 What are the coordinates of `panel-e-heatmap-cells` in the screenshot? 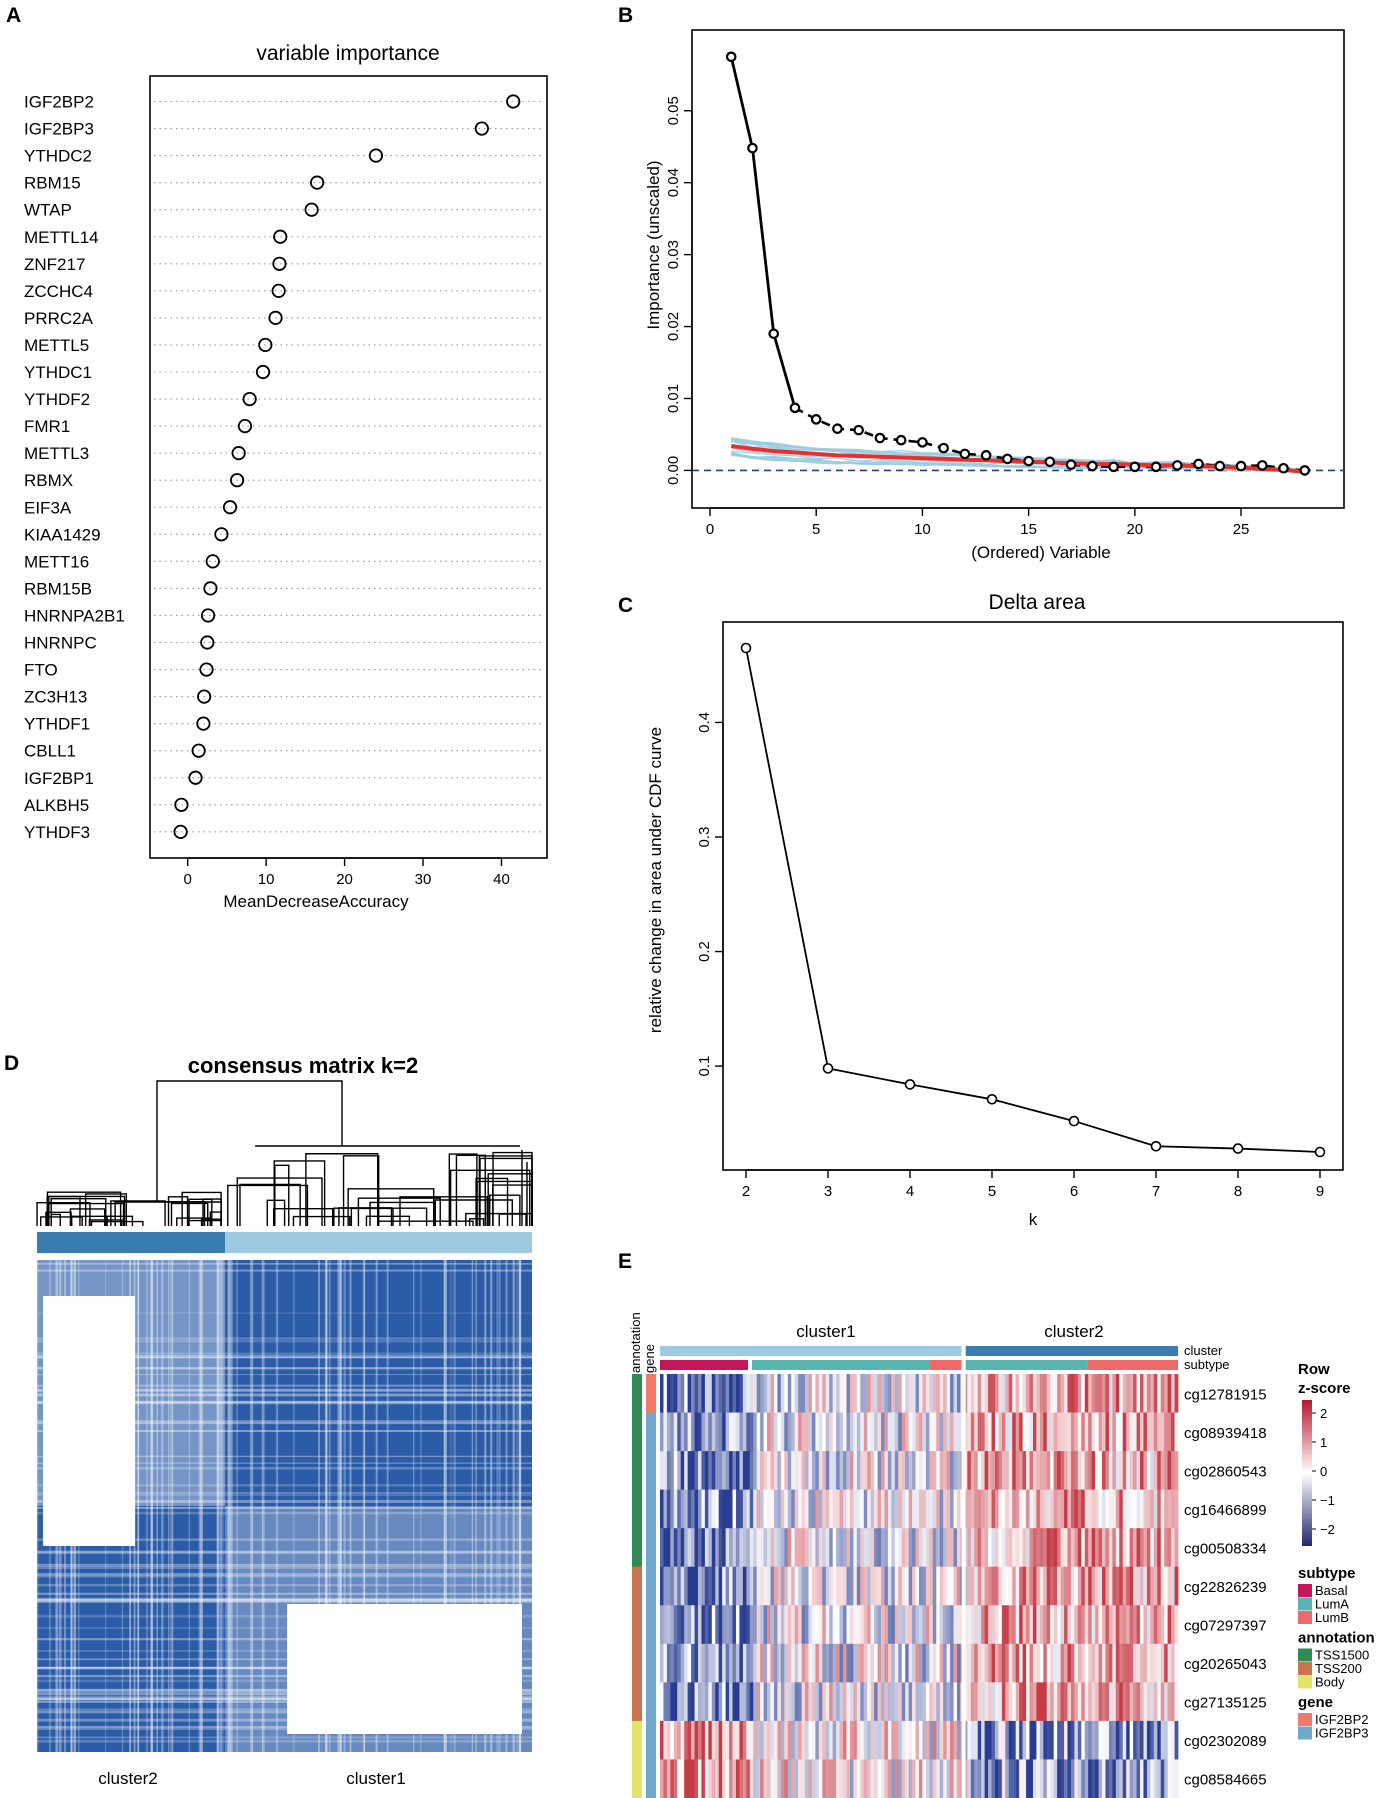 It's located at (919, 1586).